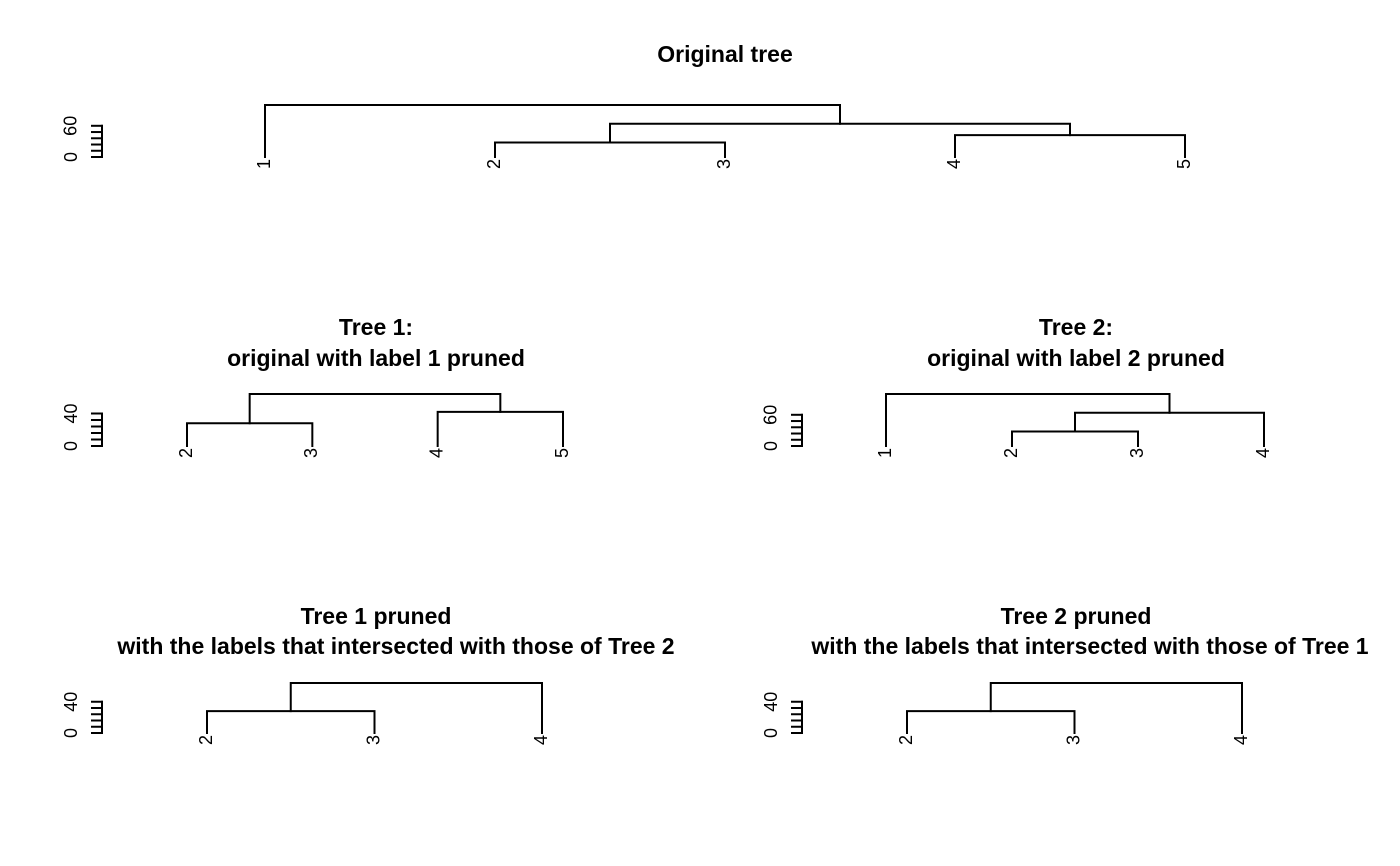  I want to click on panel-title: Tree 1 pruned, so click(376, 616).